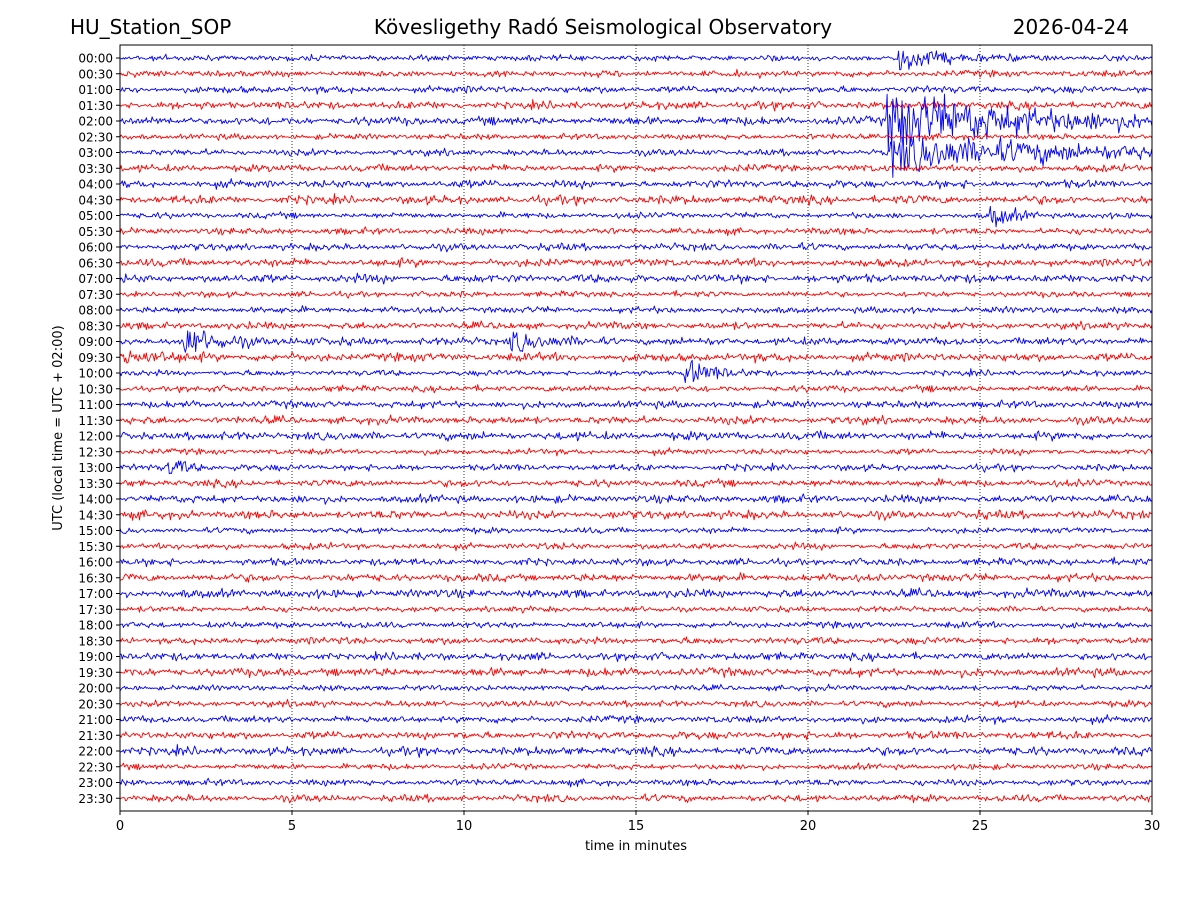 This screenshot has height=900, width=1200. What do you see at coordinates (95, 185) in the screenshot?
I see `y-tick-label: 04:00` at bounding box center [95, 185].